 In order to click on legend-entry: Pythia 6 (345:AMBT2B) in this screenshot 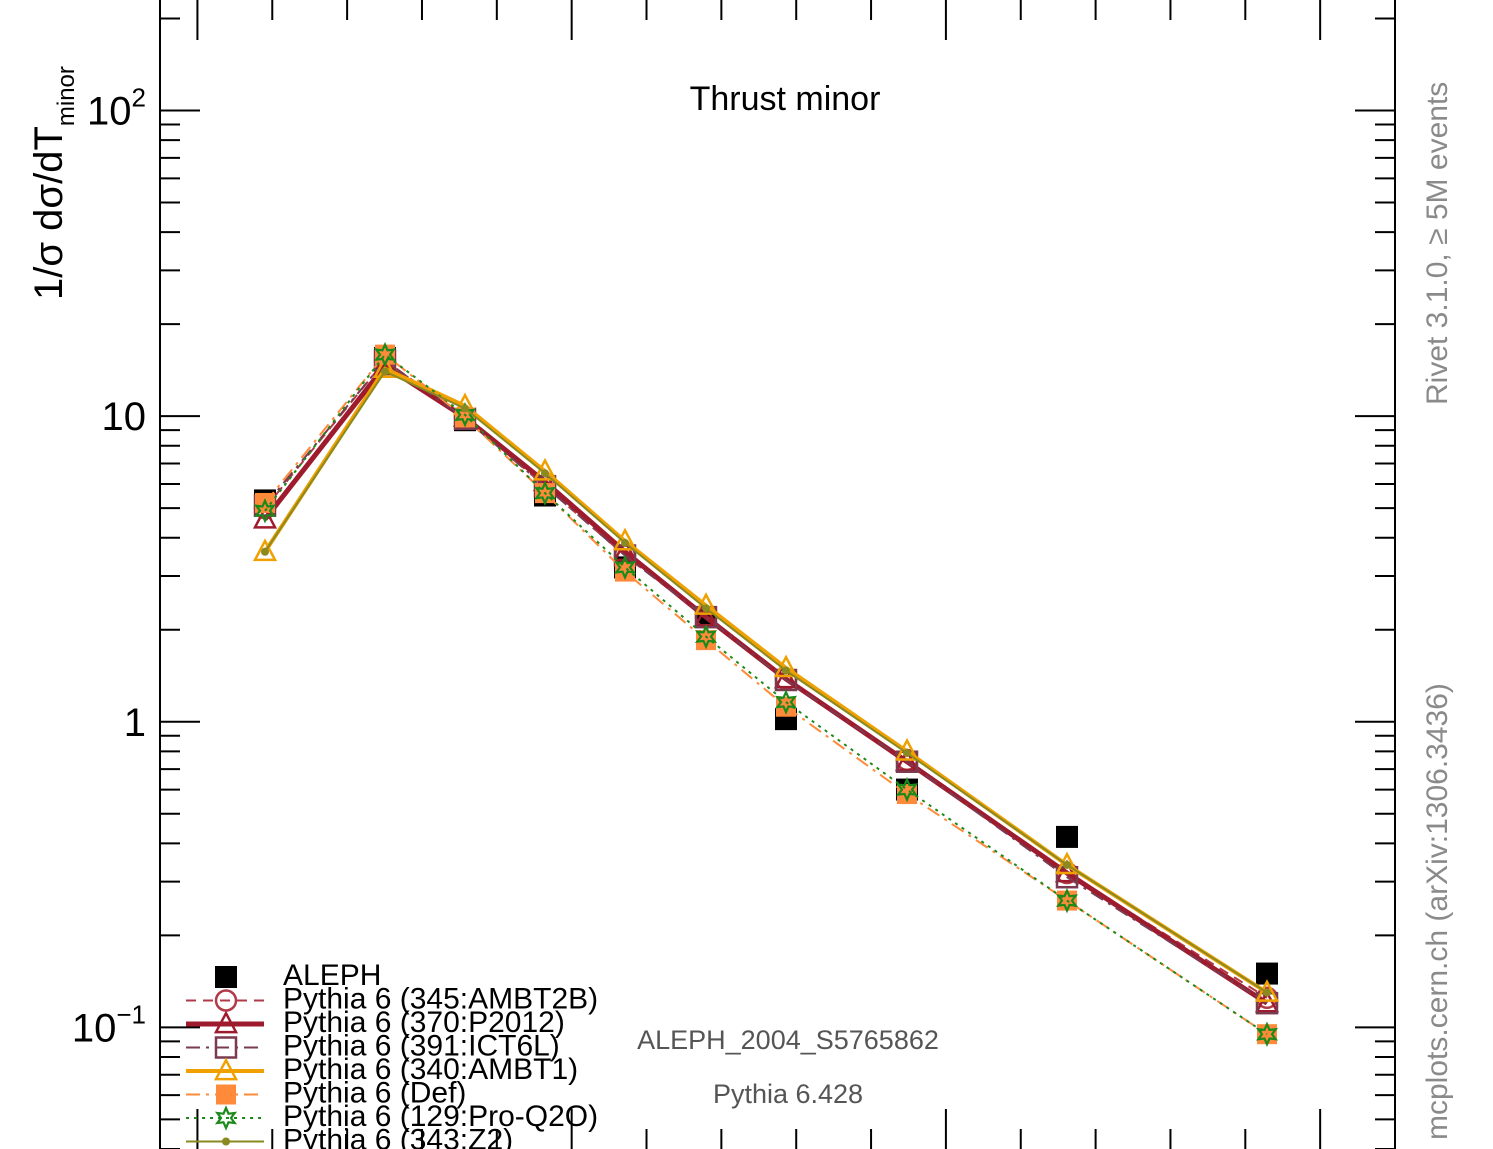, I will do `click(392, 999)`.